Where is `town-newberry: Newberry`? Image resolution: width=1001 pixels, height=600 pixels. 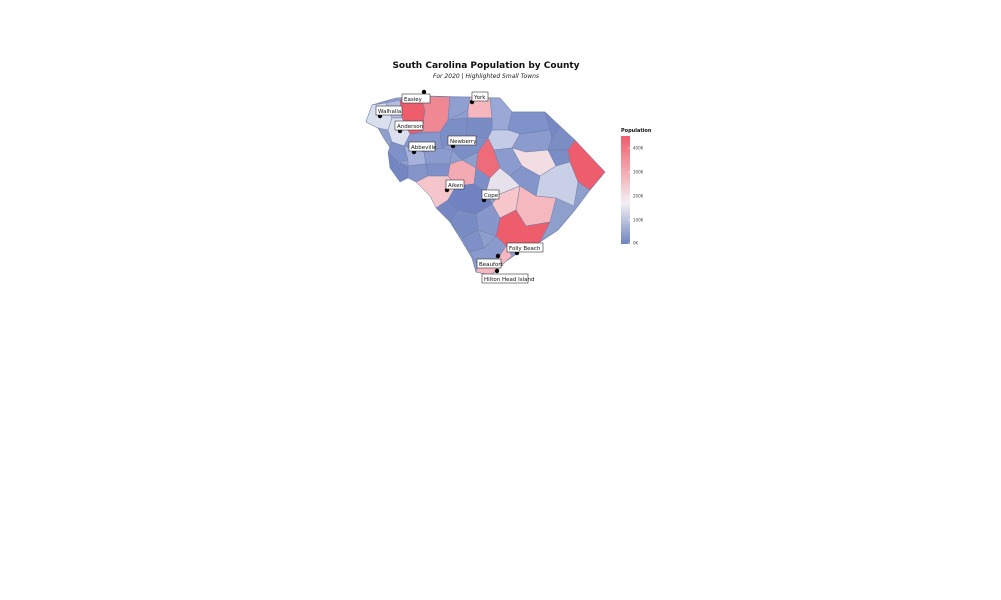
town-newberry: Newberry is located at coordinates (462, 142).